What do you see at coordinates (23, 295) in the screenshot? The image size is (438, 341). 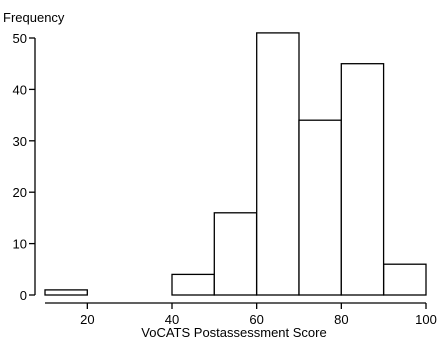 I see `y-tick-label-0: 0` at bounding box center [23, 295].